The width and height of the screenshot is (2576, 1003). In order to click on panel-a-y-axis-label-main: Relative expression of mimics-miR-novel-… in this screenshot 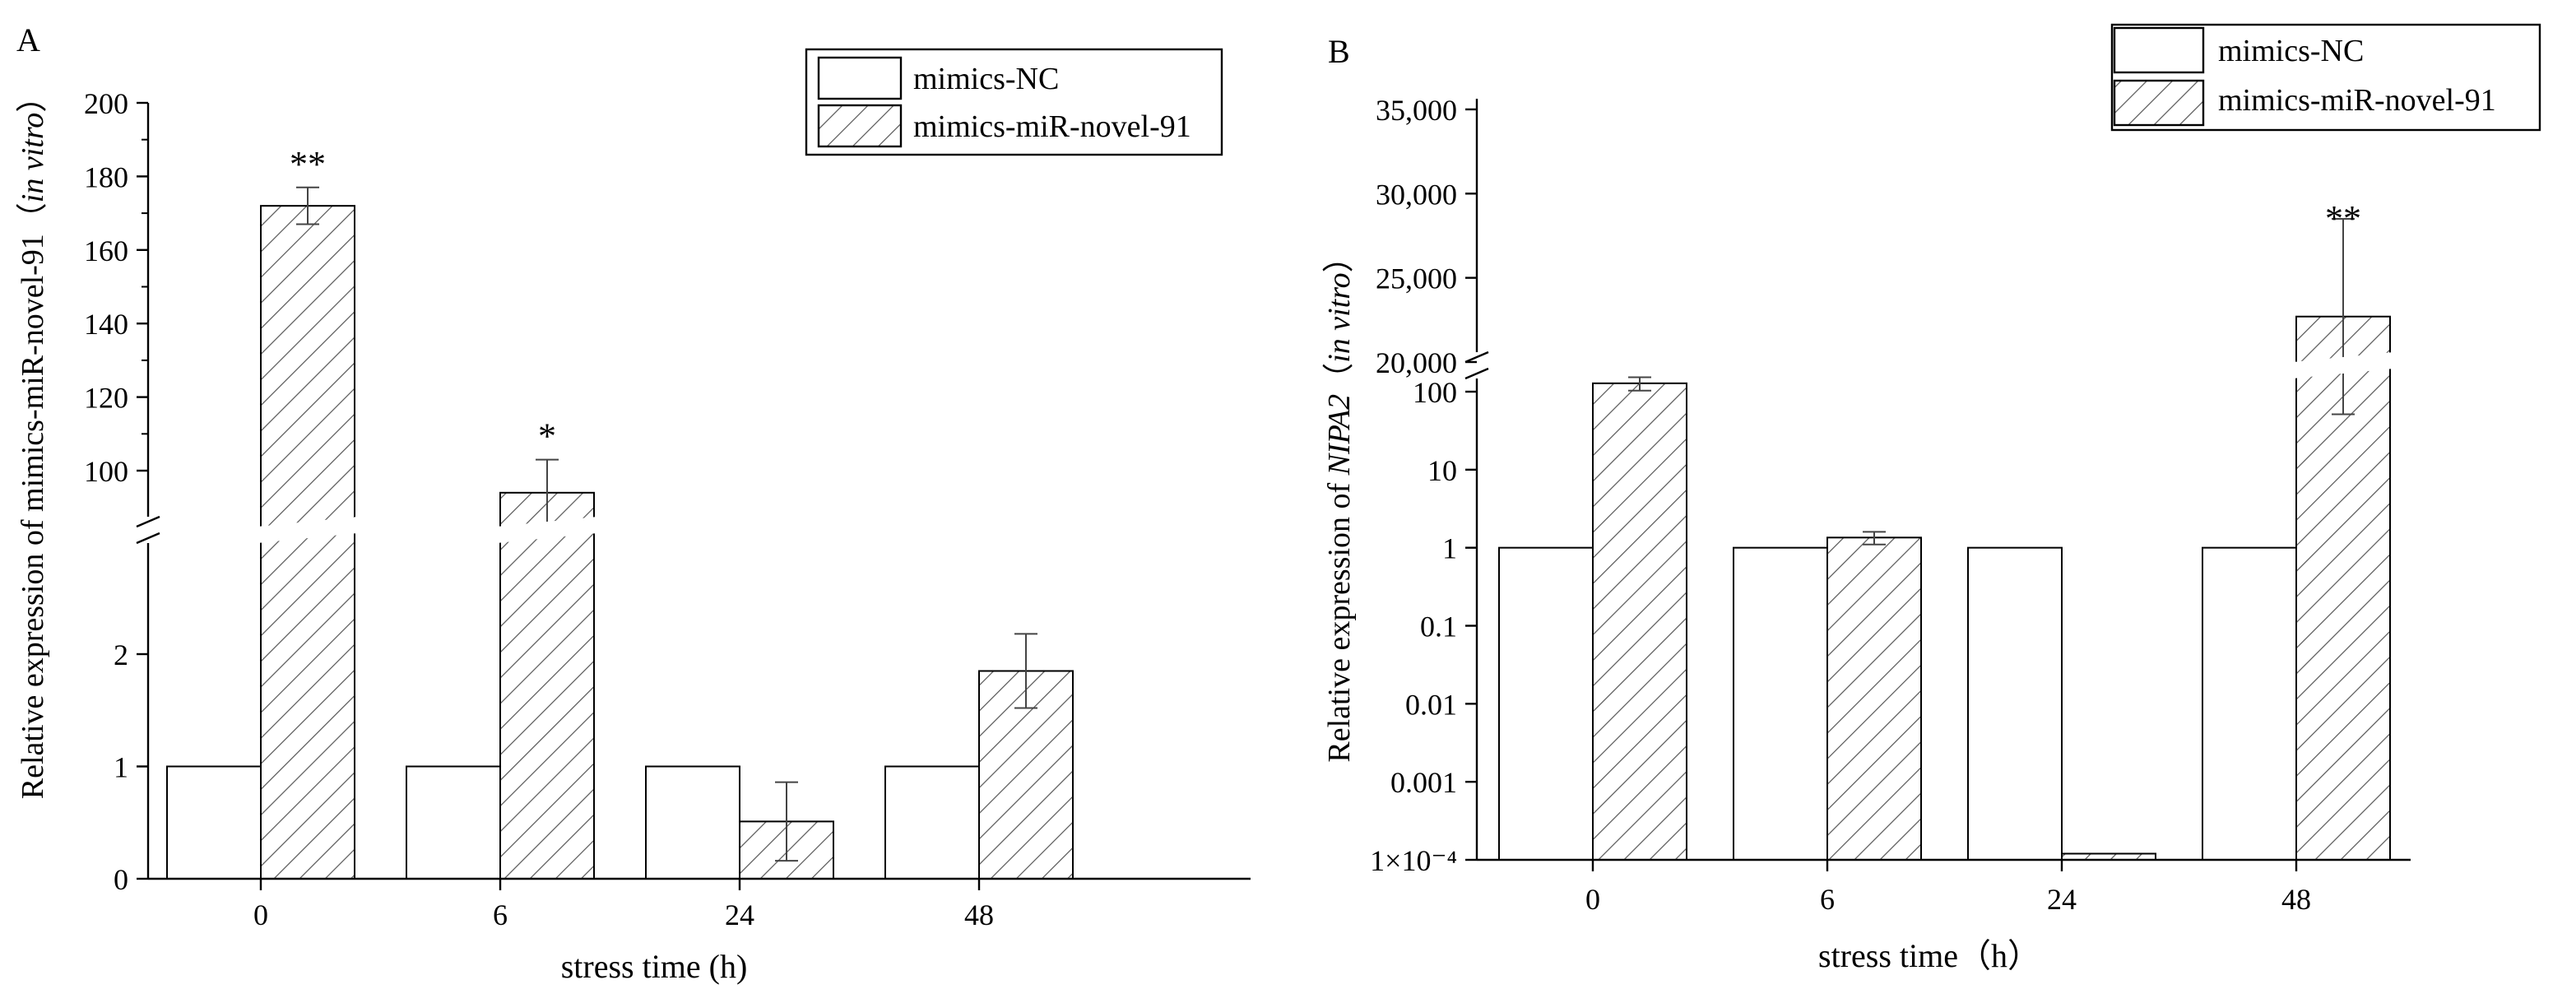, I will do `click(33, 516)`.